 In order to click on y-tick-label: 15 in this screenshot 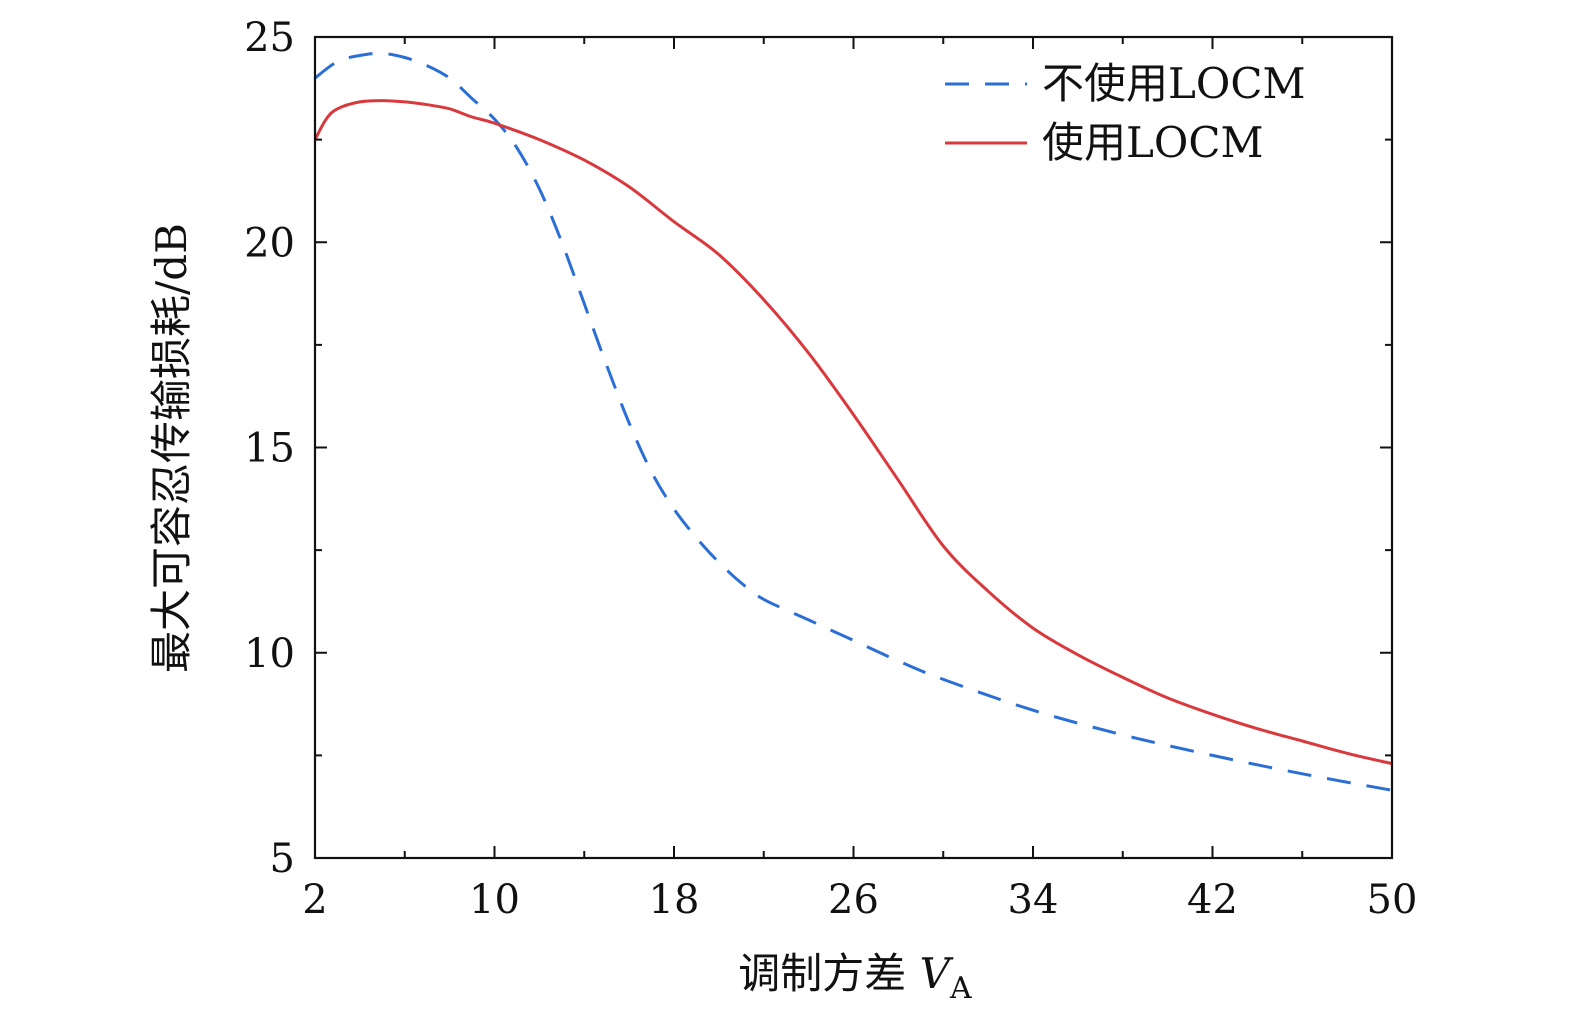, I will do `click(269, 449)`.